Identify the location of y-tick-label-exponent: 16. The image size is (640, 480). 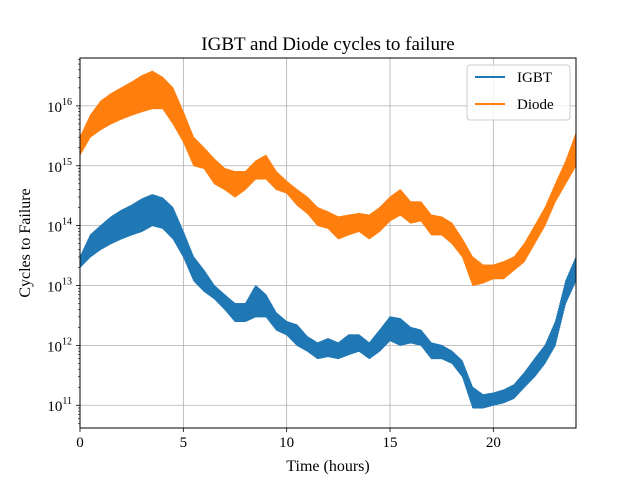
(67, 102).